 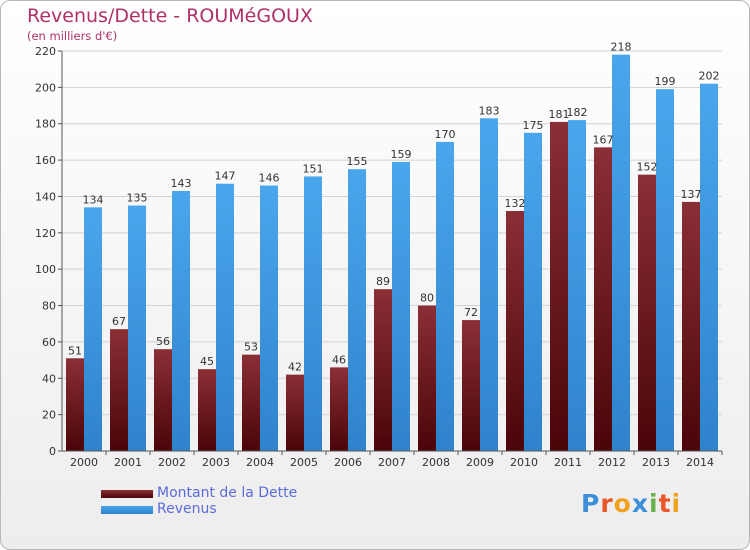 I want to click on data-label-revenus: 143, so click(x=181, y=183).